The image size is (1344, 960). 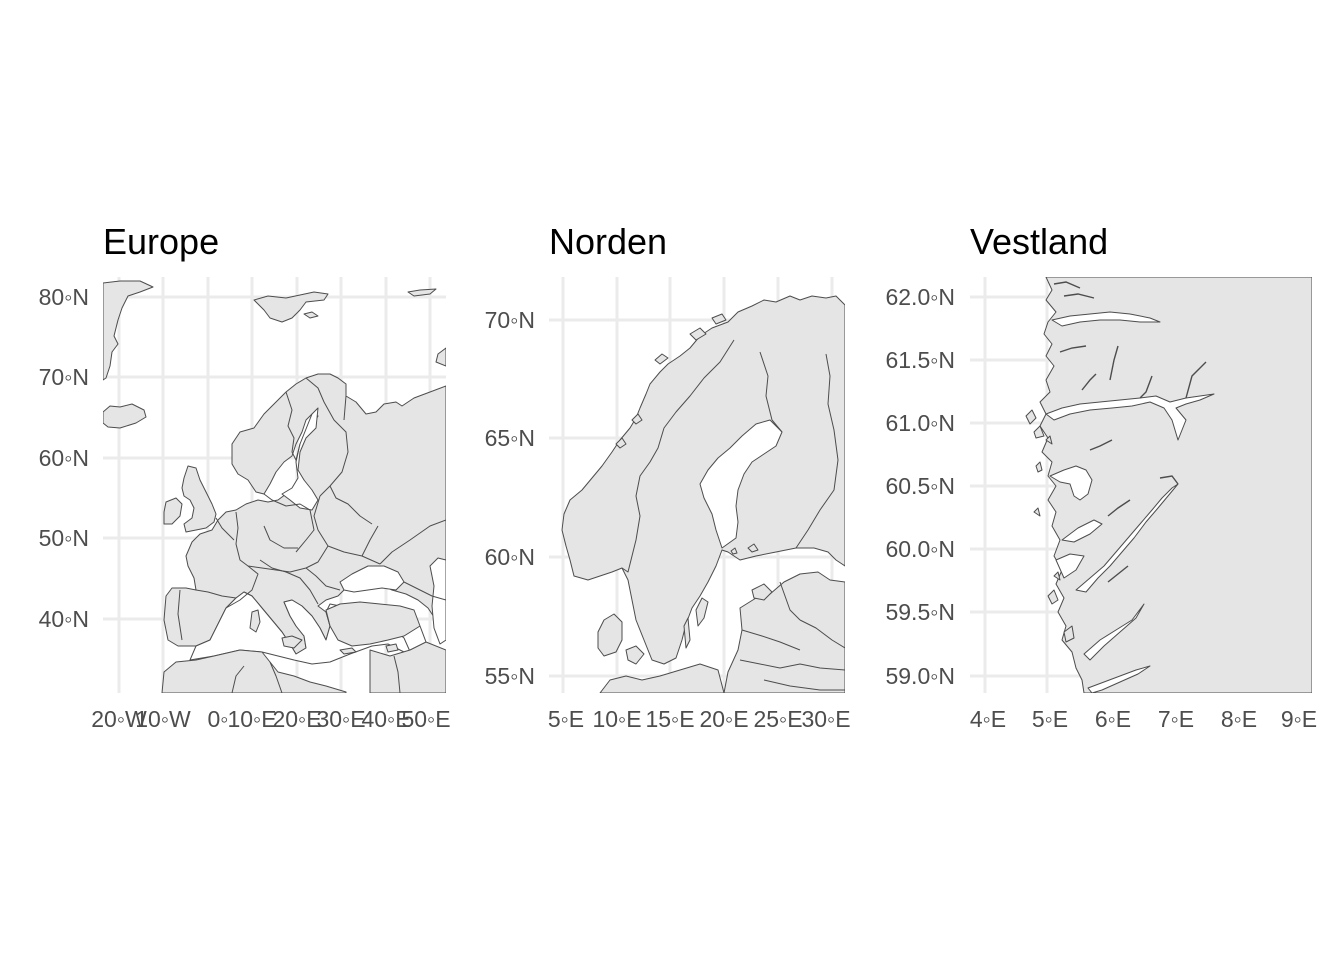 What do you see at coordinates (1106, 319) in the screenshot?
I see `nordfjord-shape` at bounding box center [1106, 319].